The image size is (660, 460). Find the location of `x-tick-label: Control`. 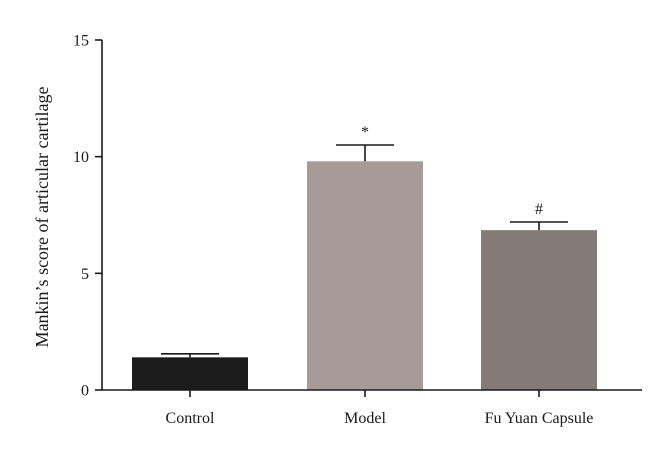

x-tick-label: Control is located at coordinates (190, 418).